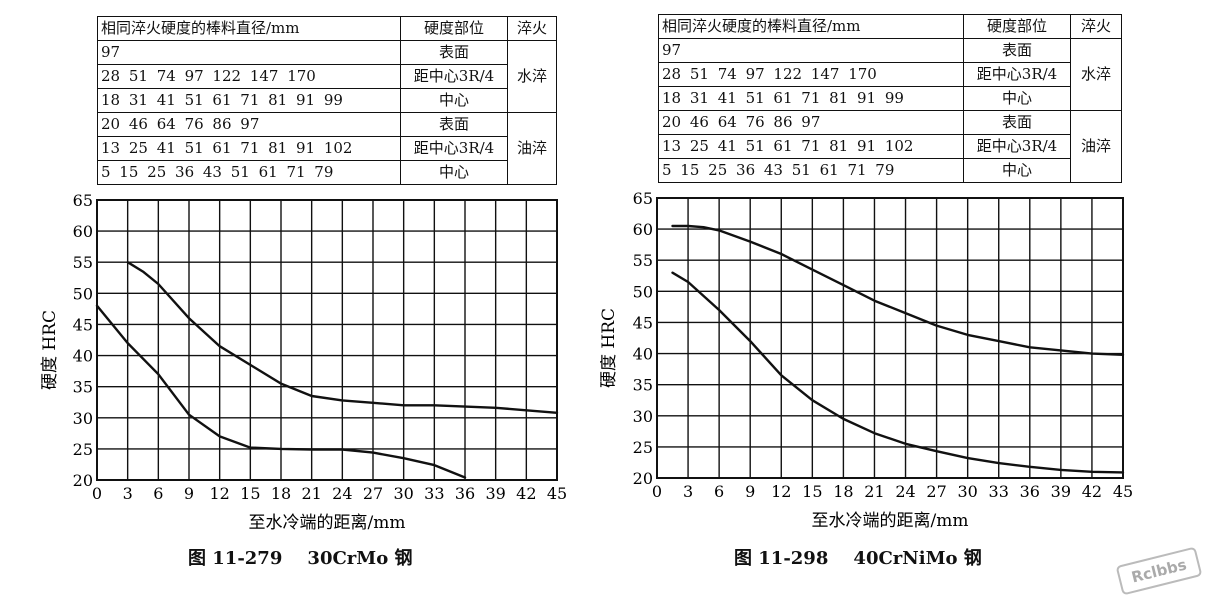  Describe the element at coordinates (249, 76) in the screenshot. I see `diameter-values: 28 51 74 97 122 147 170` at that location.